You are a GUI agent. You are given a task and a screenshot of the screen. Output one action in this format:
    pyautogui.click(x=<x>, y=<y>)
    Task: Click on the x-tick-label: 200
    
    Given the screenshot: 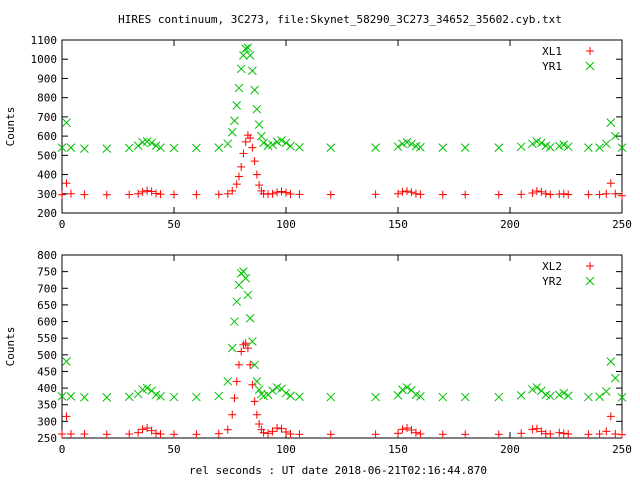 What is the action you would take?
    pyautogui.click(x=510, y=449)
    